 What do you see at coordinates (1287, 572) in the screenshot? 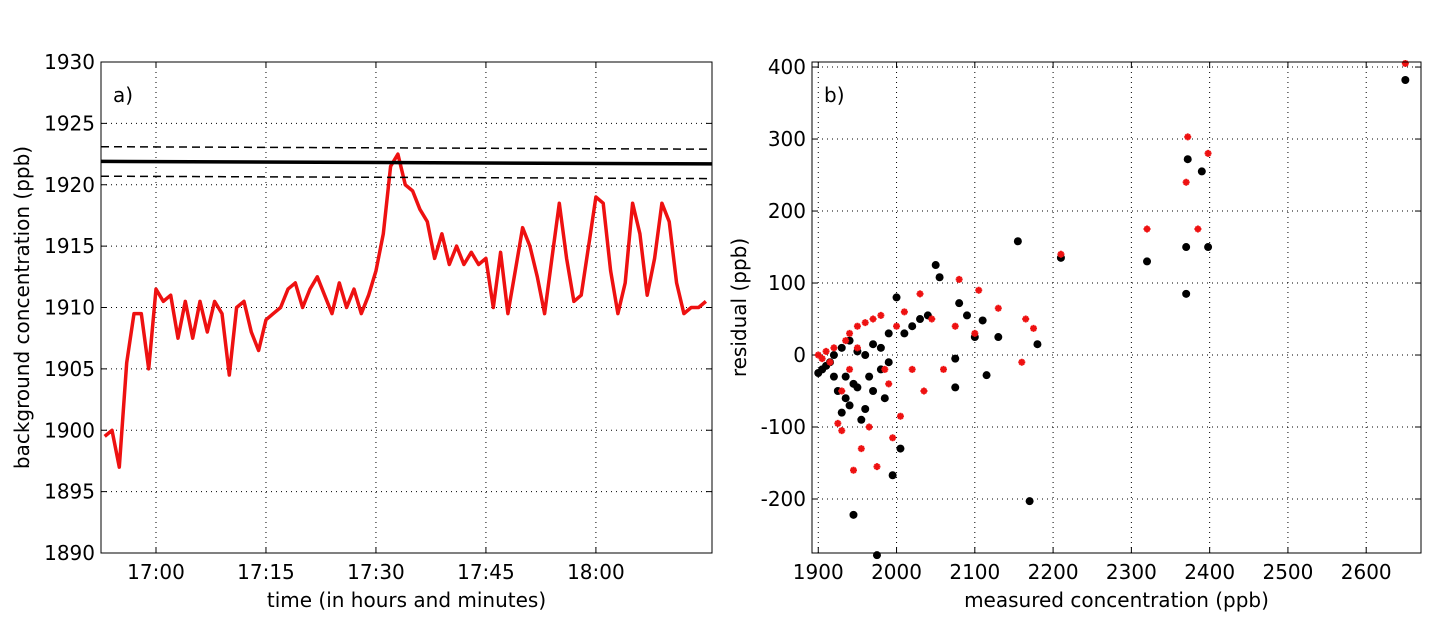
I see `x-tick-label: 2500` at bounding box center [1287, 572].